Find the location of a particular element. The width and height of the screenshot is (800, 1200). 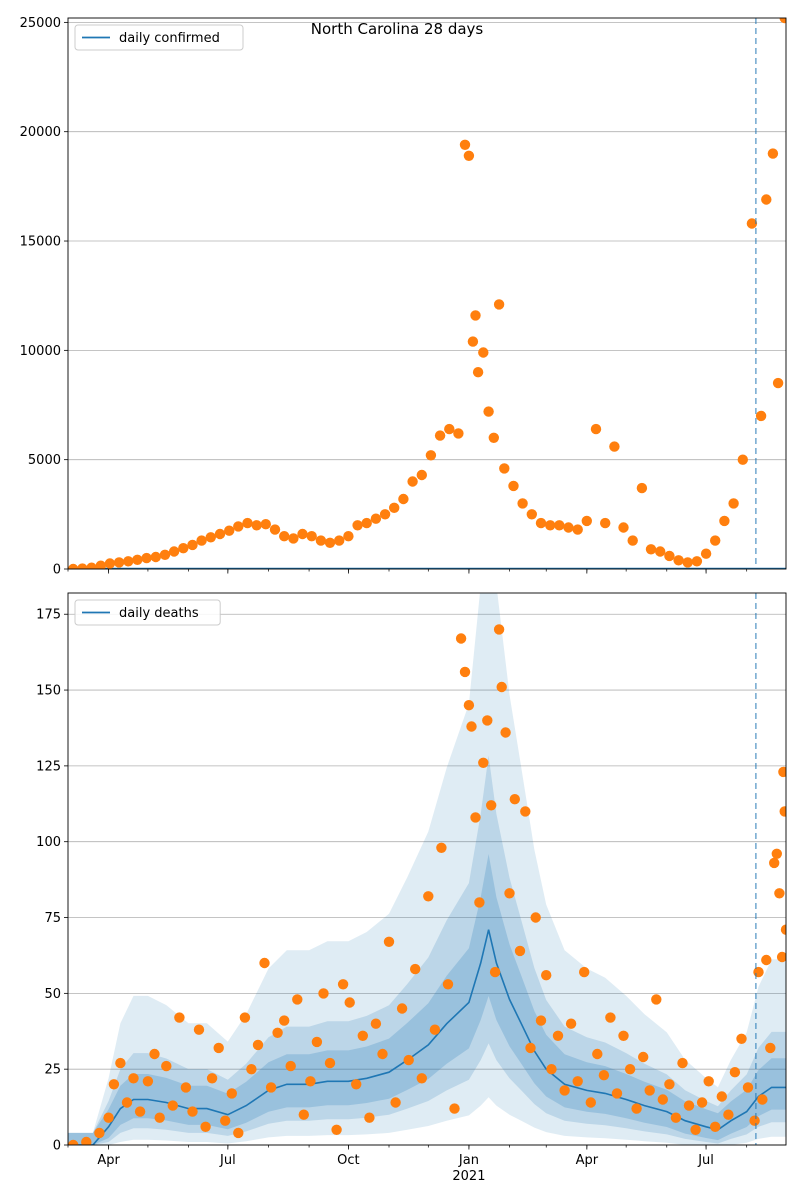

y-tick-label: 150 is located at coordinates (48, 691).